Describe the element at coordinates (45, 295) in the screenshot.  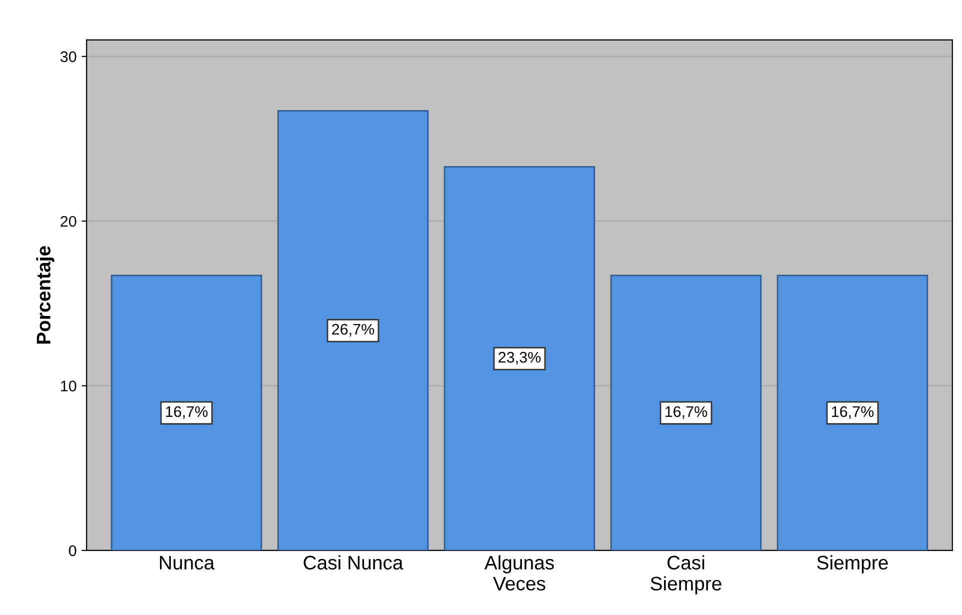
I see `y-axis-title: Porcentaje` at that location.